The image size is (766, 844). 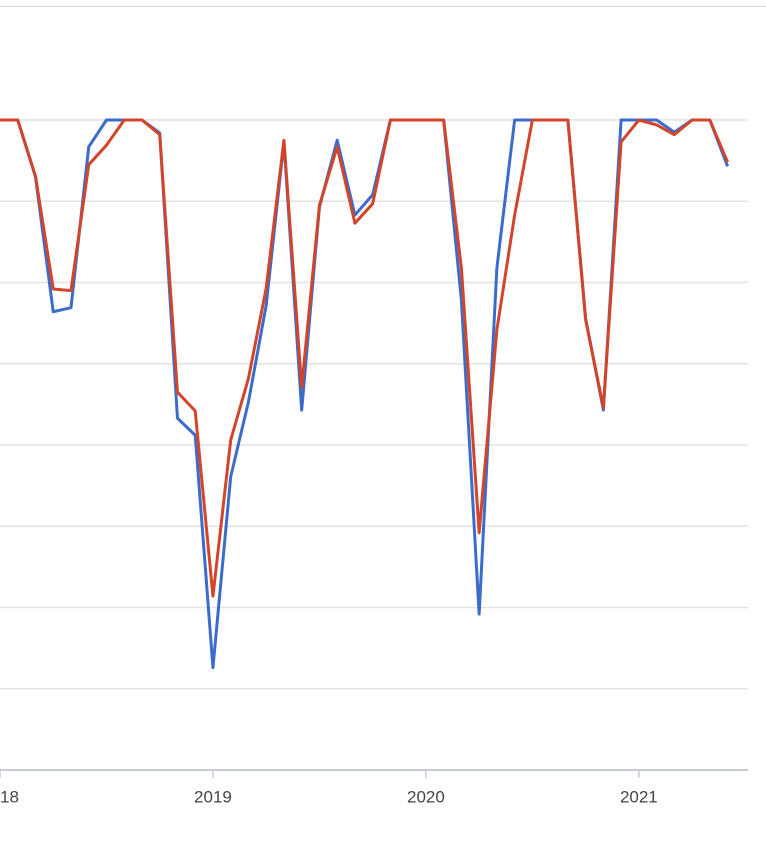 What do you see at coordinates (9, 796) in the screenshot?
I see `x-tick-label: 2018` at bounding box center [9, 796].